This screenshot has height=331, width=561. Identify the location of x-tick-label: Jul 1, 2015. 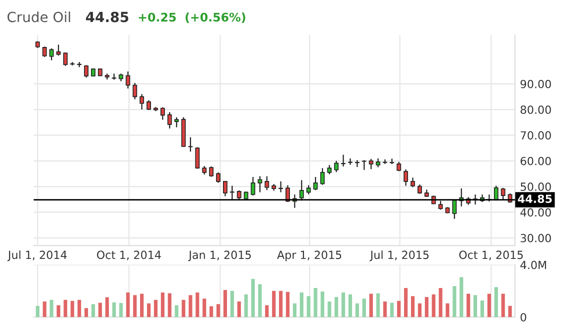
(399, 256).